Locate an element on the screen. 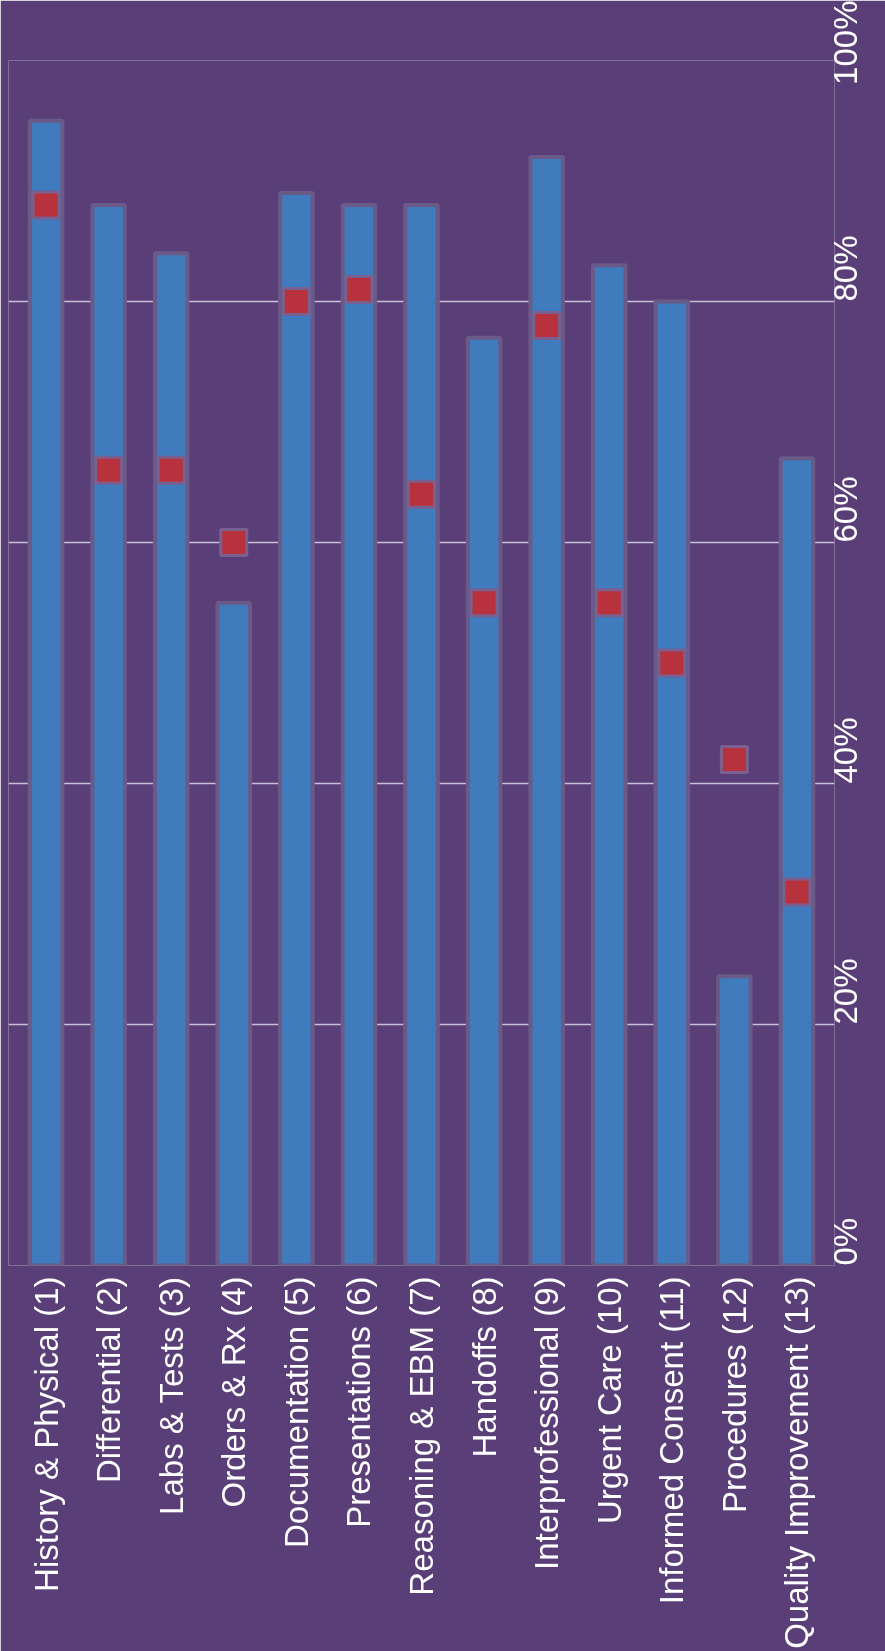  x-tick-label: Urgent Care (10) is located at coordinates (609, 1400).